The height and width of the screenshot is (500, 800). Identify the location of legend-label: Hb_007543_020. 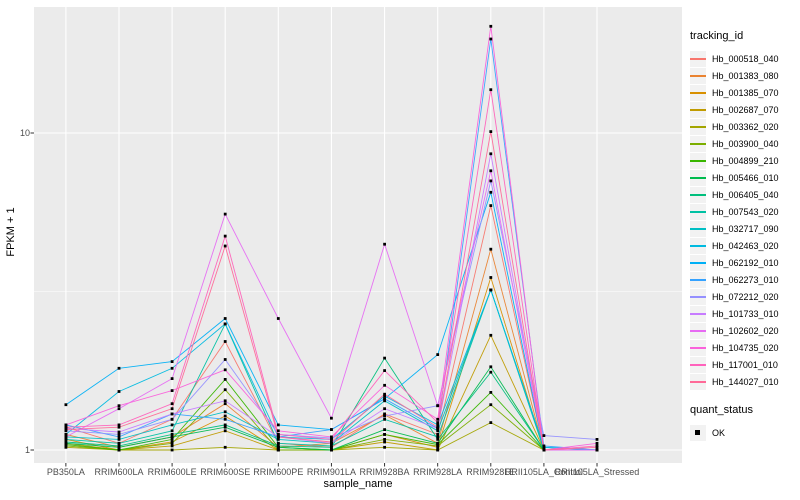
(745, 211).